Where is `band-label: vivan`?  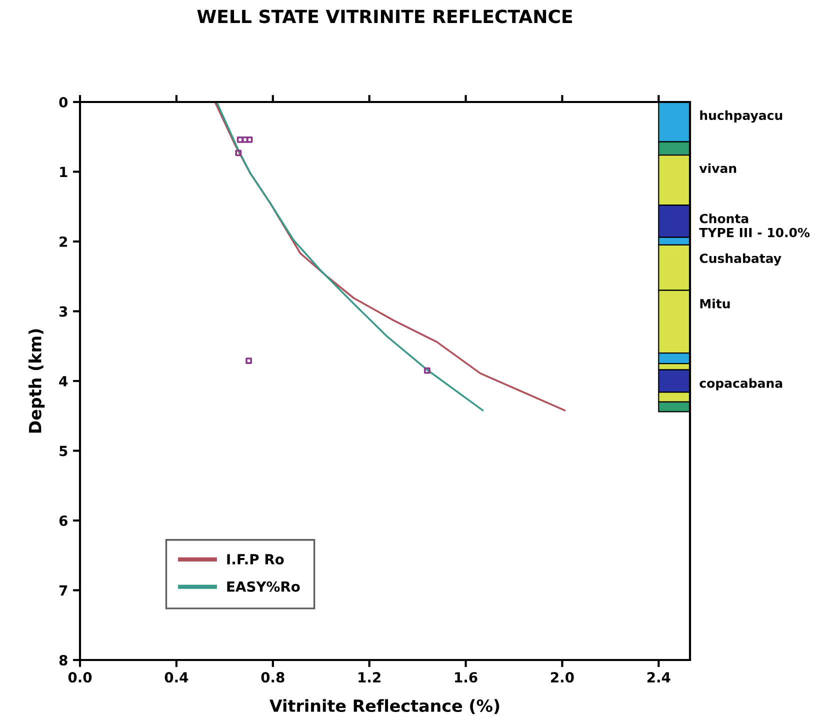
band-label: vivan is located at coordinates (717, 168).